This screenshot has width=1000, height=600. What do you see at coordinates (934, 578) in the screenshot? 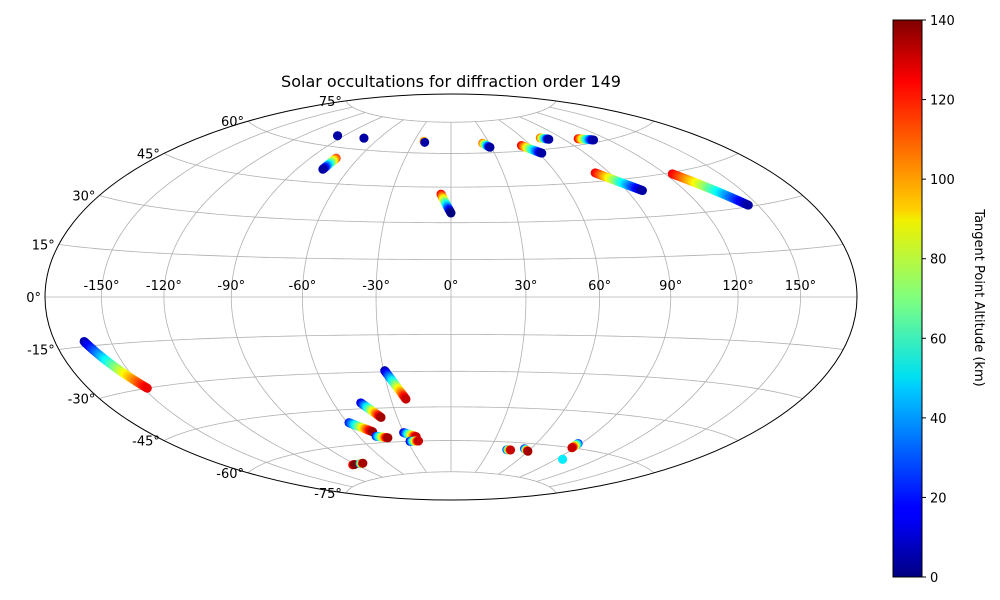
I see `colorbar-tick-label: 0` at bounding box center [934, 578].